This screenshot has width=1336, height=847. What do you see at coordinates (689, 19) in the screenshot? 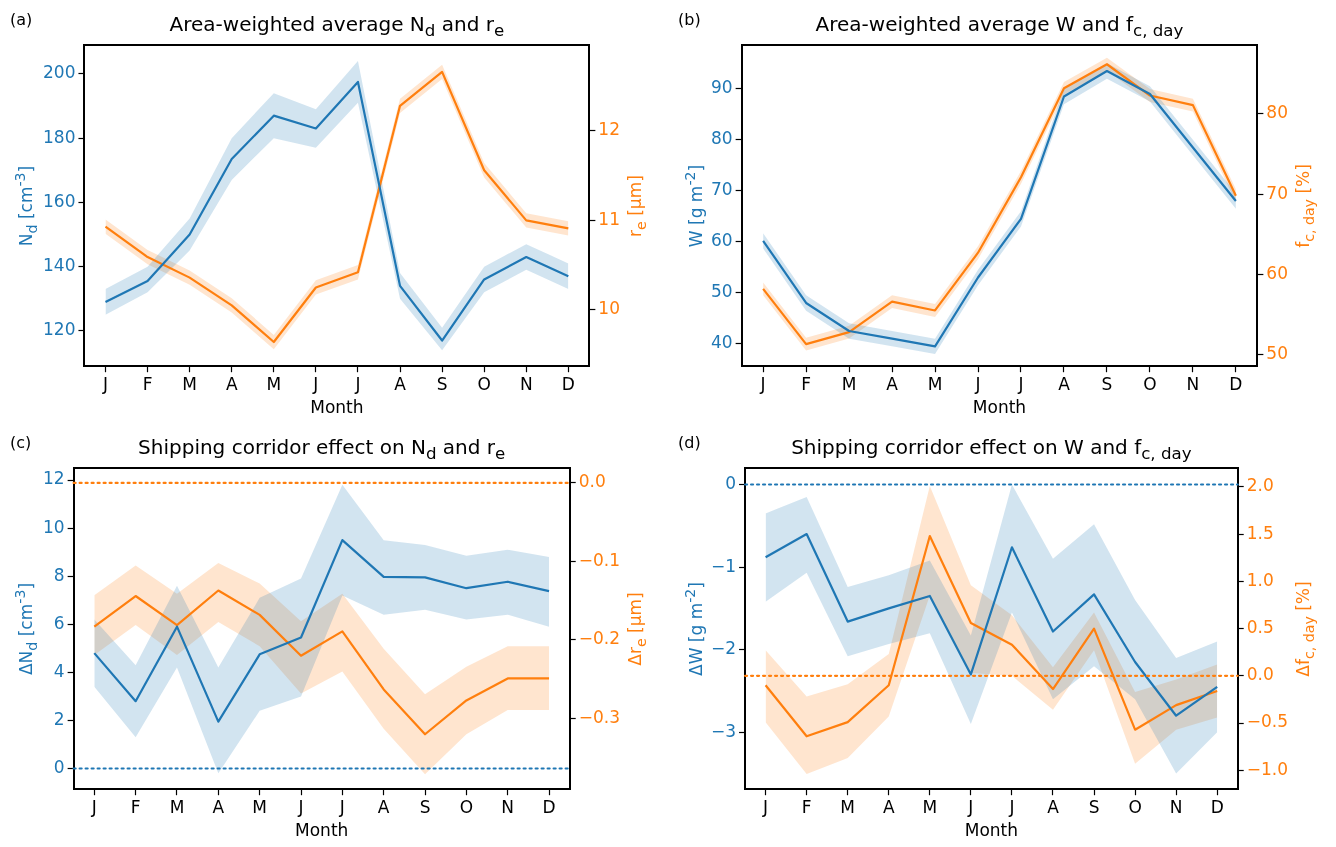
I see `text: (b)` at bounding box center [689, 19].